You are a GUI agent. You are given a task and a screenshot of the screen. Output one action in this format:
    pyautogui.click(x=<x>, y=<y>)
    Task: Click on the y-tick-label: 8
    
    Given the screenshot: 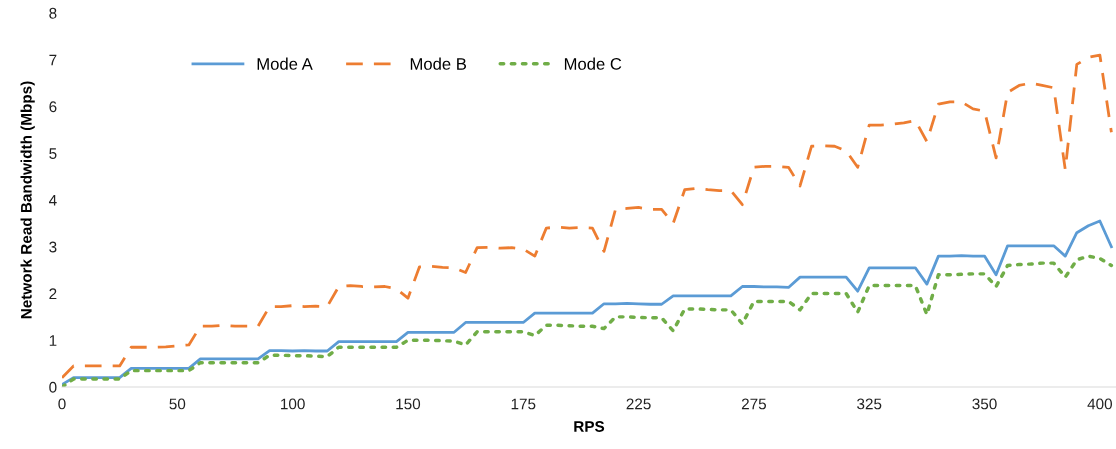 What is the action you would take?
    pyautogui.click(x=53, y=13)
    